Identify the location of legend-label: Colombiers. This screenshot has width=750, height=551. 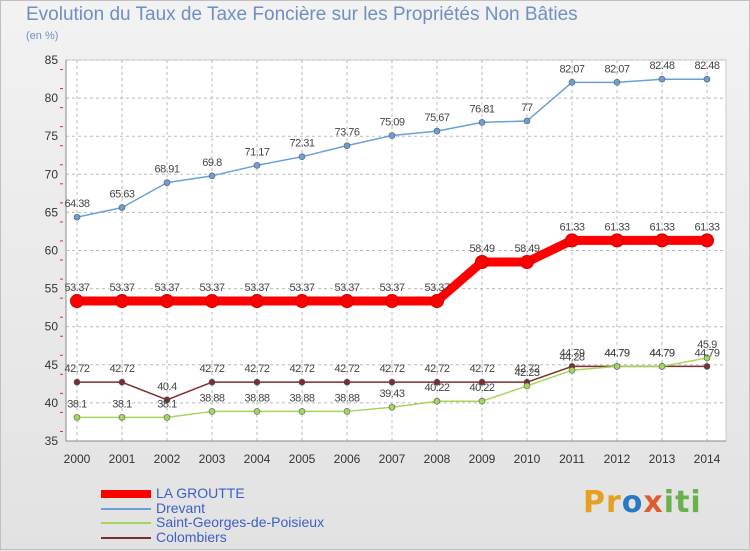
(191, 536).